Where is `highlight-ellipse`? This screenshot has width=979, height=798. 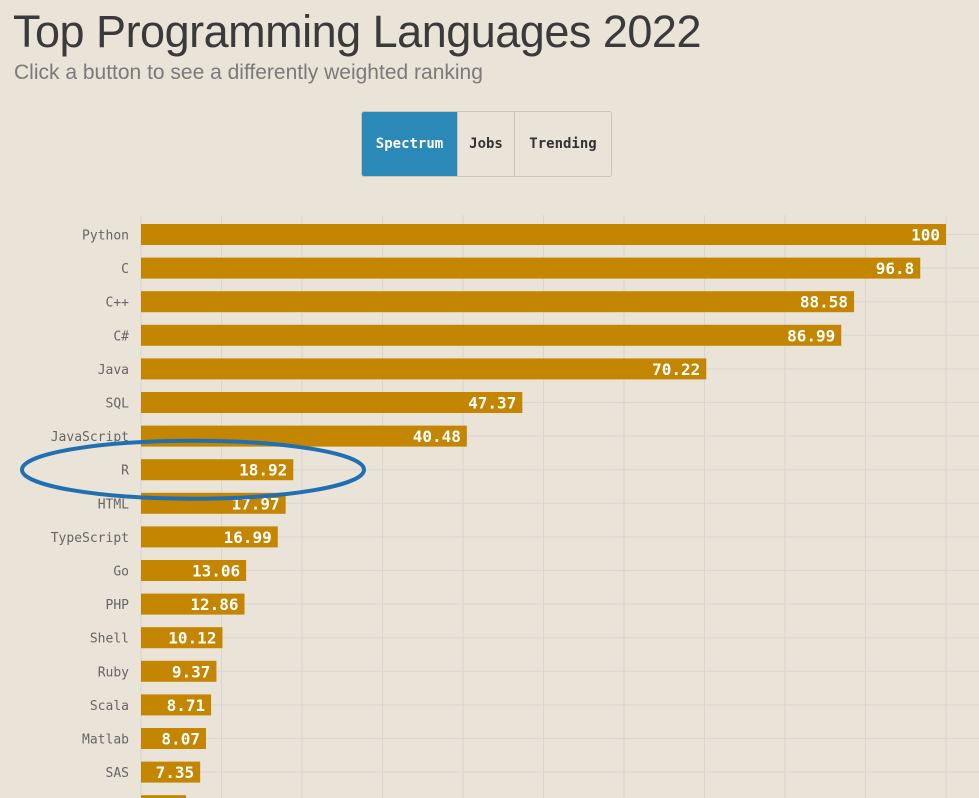 highlight-ellipse is located at coordinates (193, 469).